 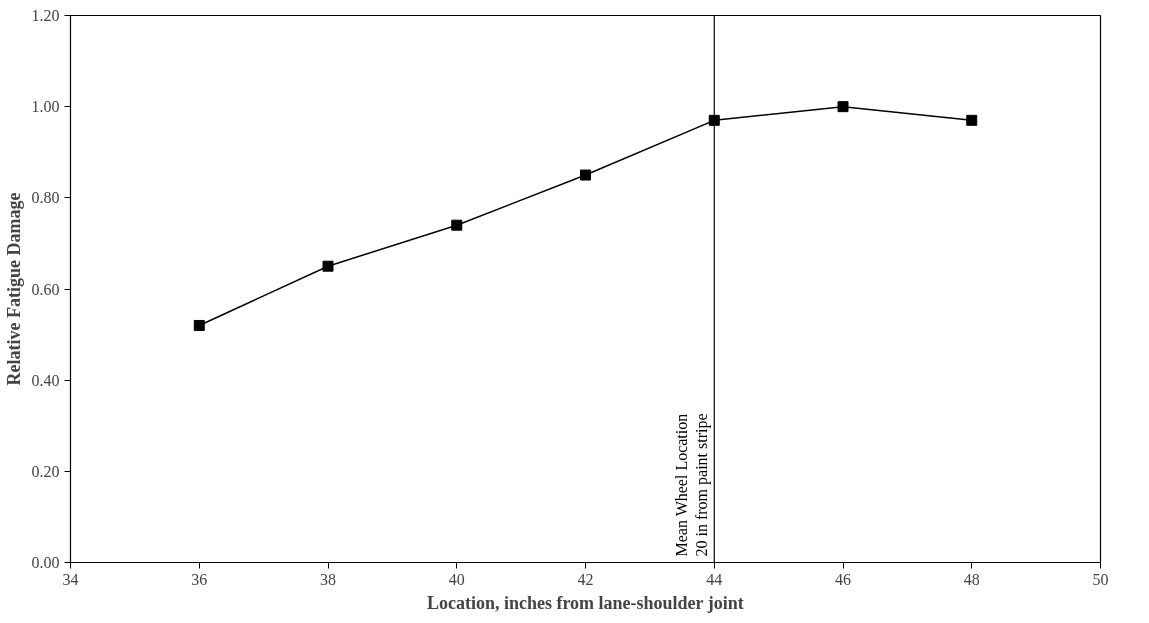 What do you see at coordinates (843, 579) in the screenshot?
I see `x-tick-label: 46` at bounding box center [843, 579].